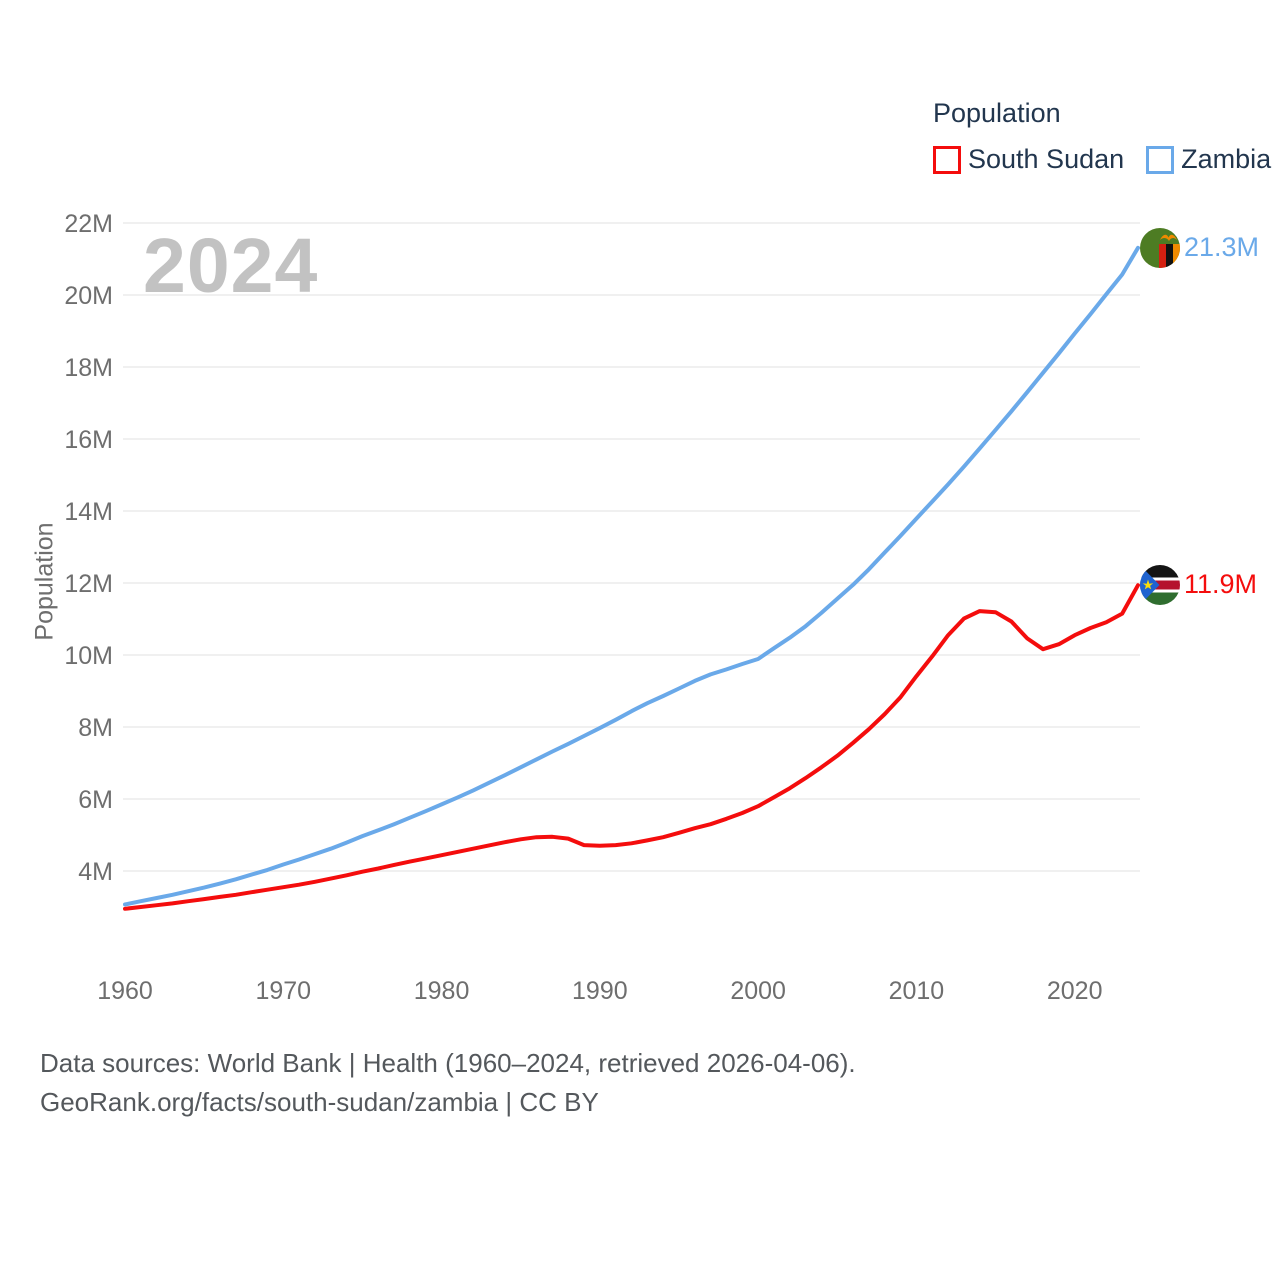  I want to click on south-sudan-swatch-icon, so click(947, 159).